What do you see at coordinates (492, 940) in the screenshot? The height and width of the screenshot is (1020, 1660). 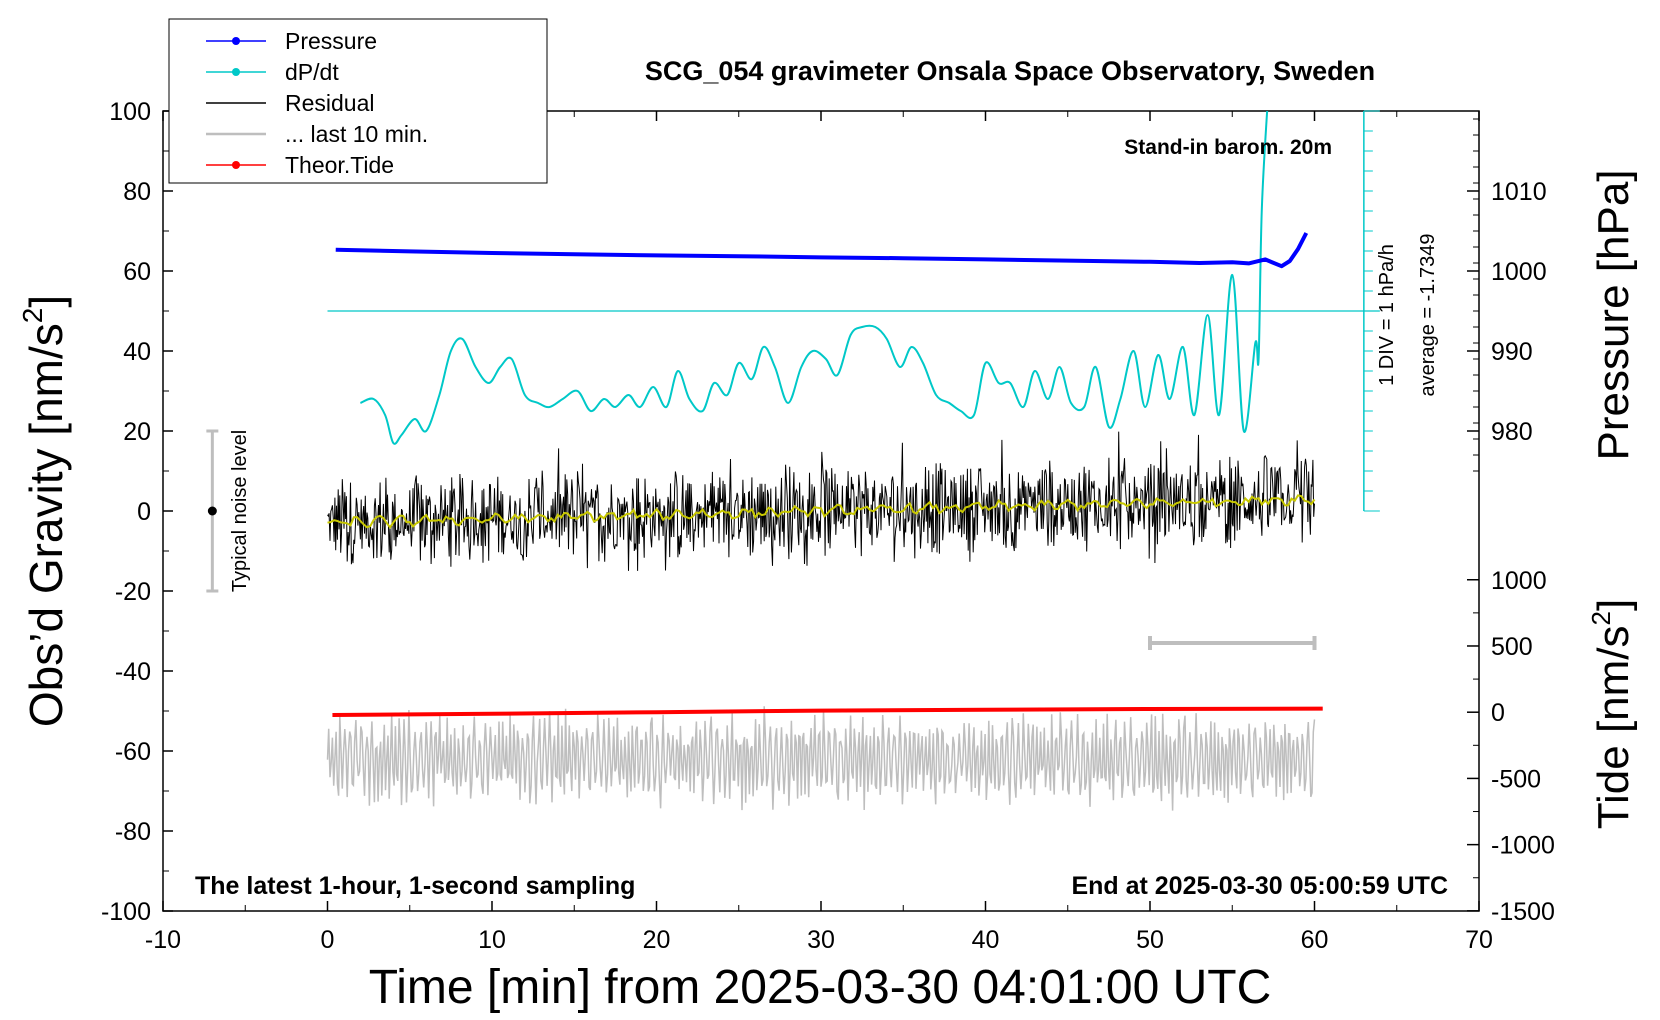 I see `x-tick-label: 10` at bounding box center [492, 940].